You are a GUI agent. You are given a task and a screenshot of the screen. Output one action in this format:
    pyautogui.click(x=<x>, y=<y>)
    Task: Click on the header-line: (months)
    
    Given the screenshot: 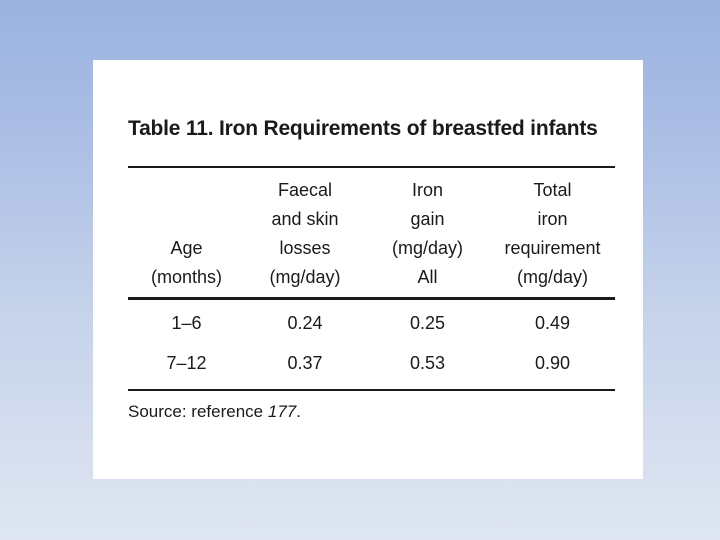 What is the action you would take?
    pyautogui.click(x=186, y=277)
    